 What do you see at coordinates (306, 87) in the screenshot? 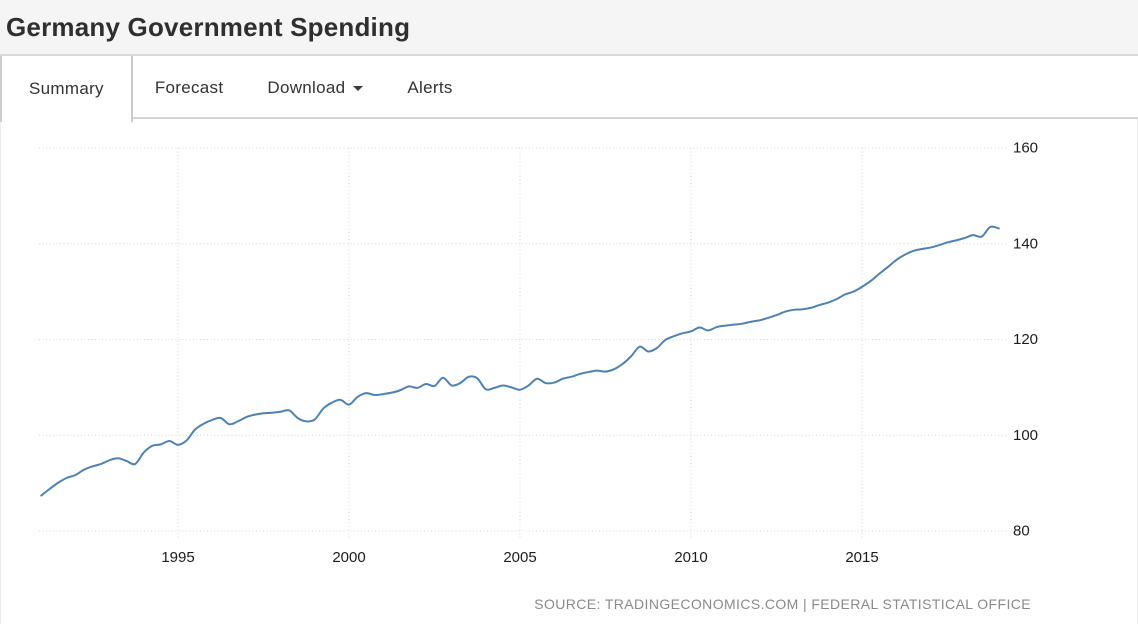
I see `tab-download-label: Download` at bounding box center [306, 87].